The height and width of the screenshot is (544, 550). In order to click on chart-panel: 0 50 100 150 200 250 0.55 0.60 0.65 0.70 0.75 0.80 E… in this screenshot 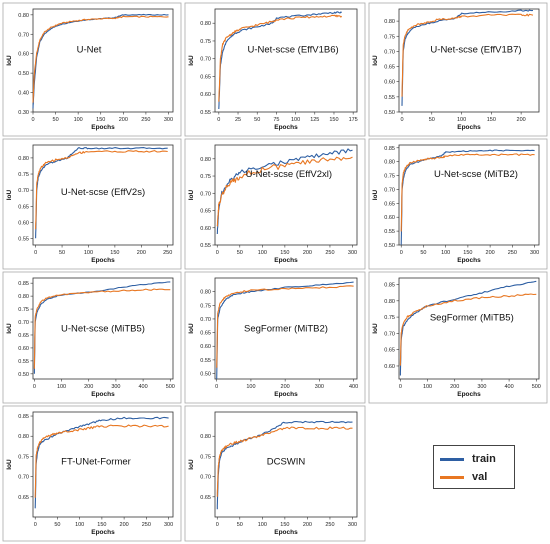, I will do `click(92, 204)`.